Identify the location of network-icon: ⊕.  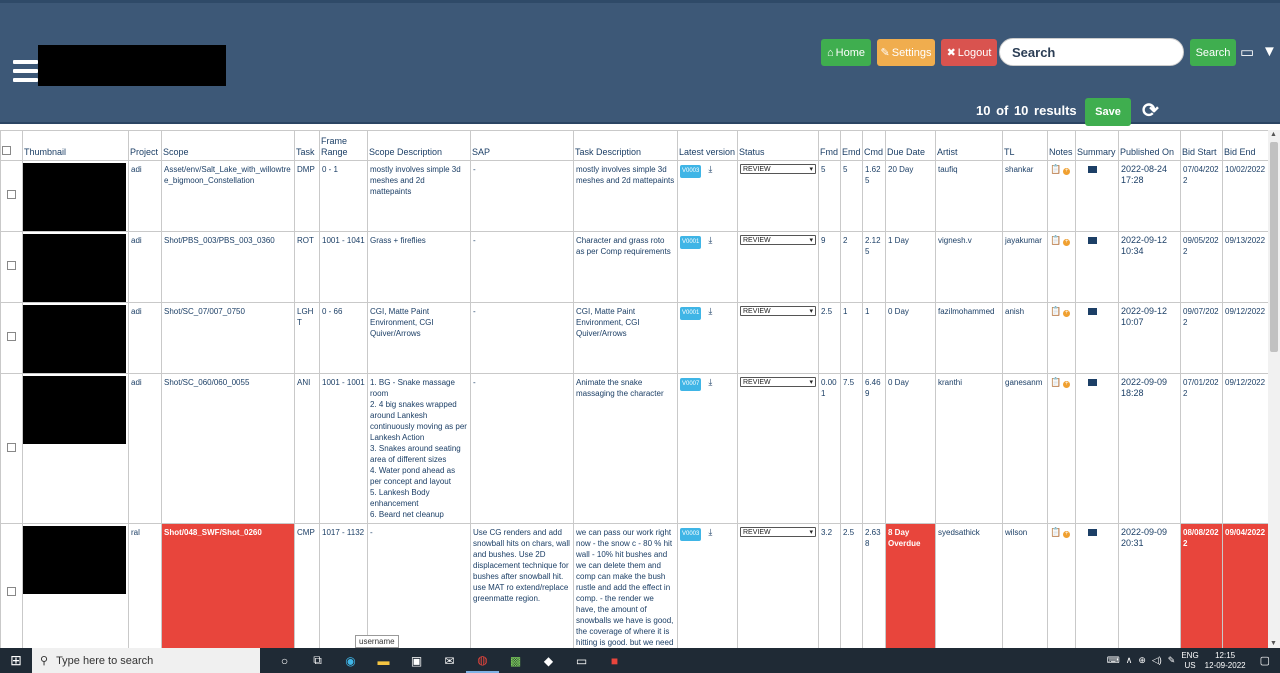
(1142, 660).